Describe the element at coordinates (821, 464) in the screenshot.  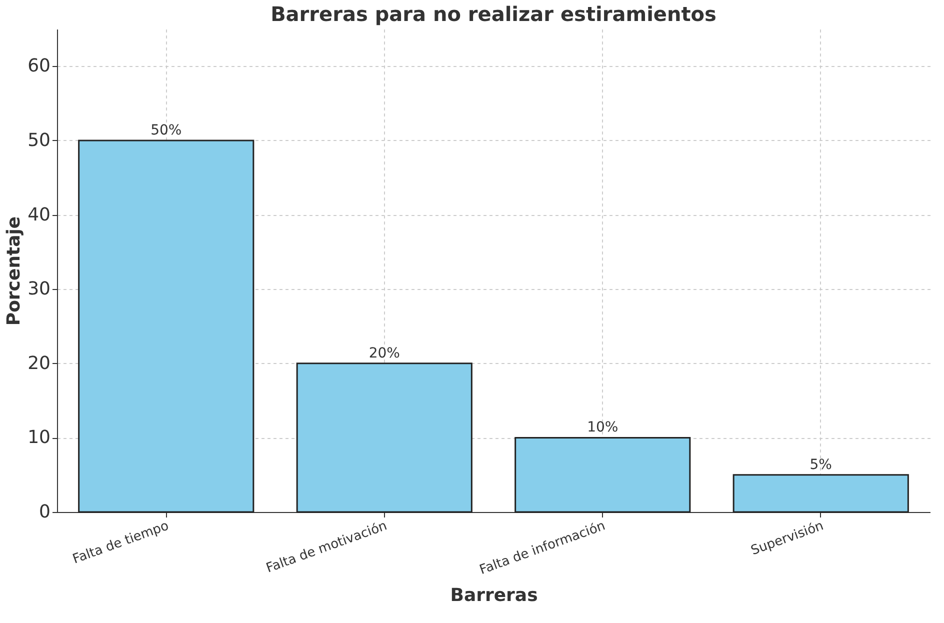
I see `data-label: 5%` at that location.